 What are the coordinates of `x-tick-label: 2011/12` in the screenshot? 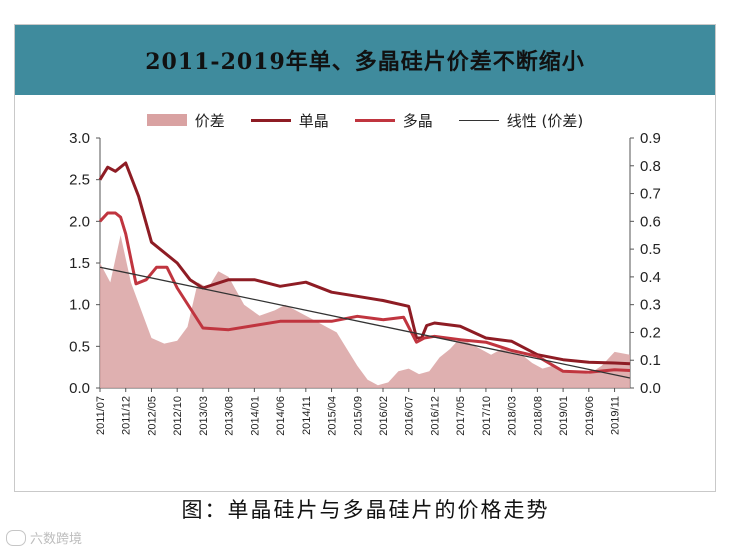 It's located at (127, 415).